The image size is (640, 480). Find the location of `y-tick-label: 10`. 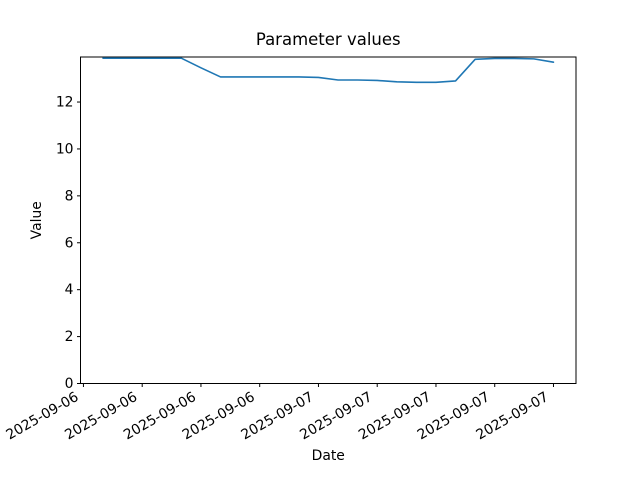

y-tick-label: 10 is located at coordinates (65, 149).